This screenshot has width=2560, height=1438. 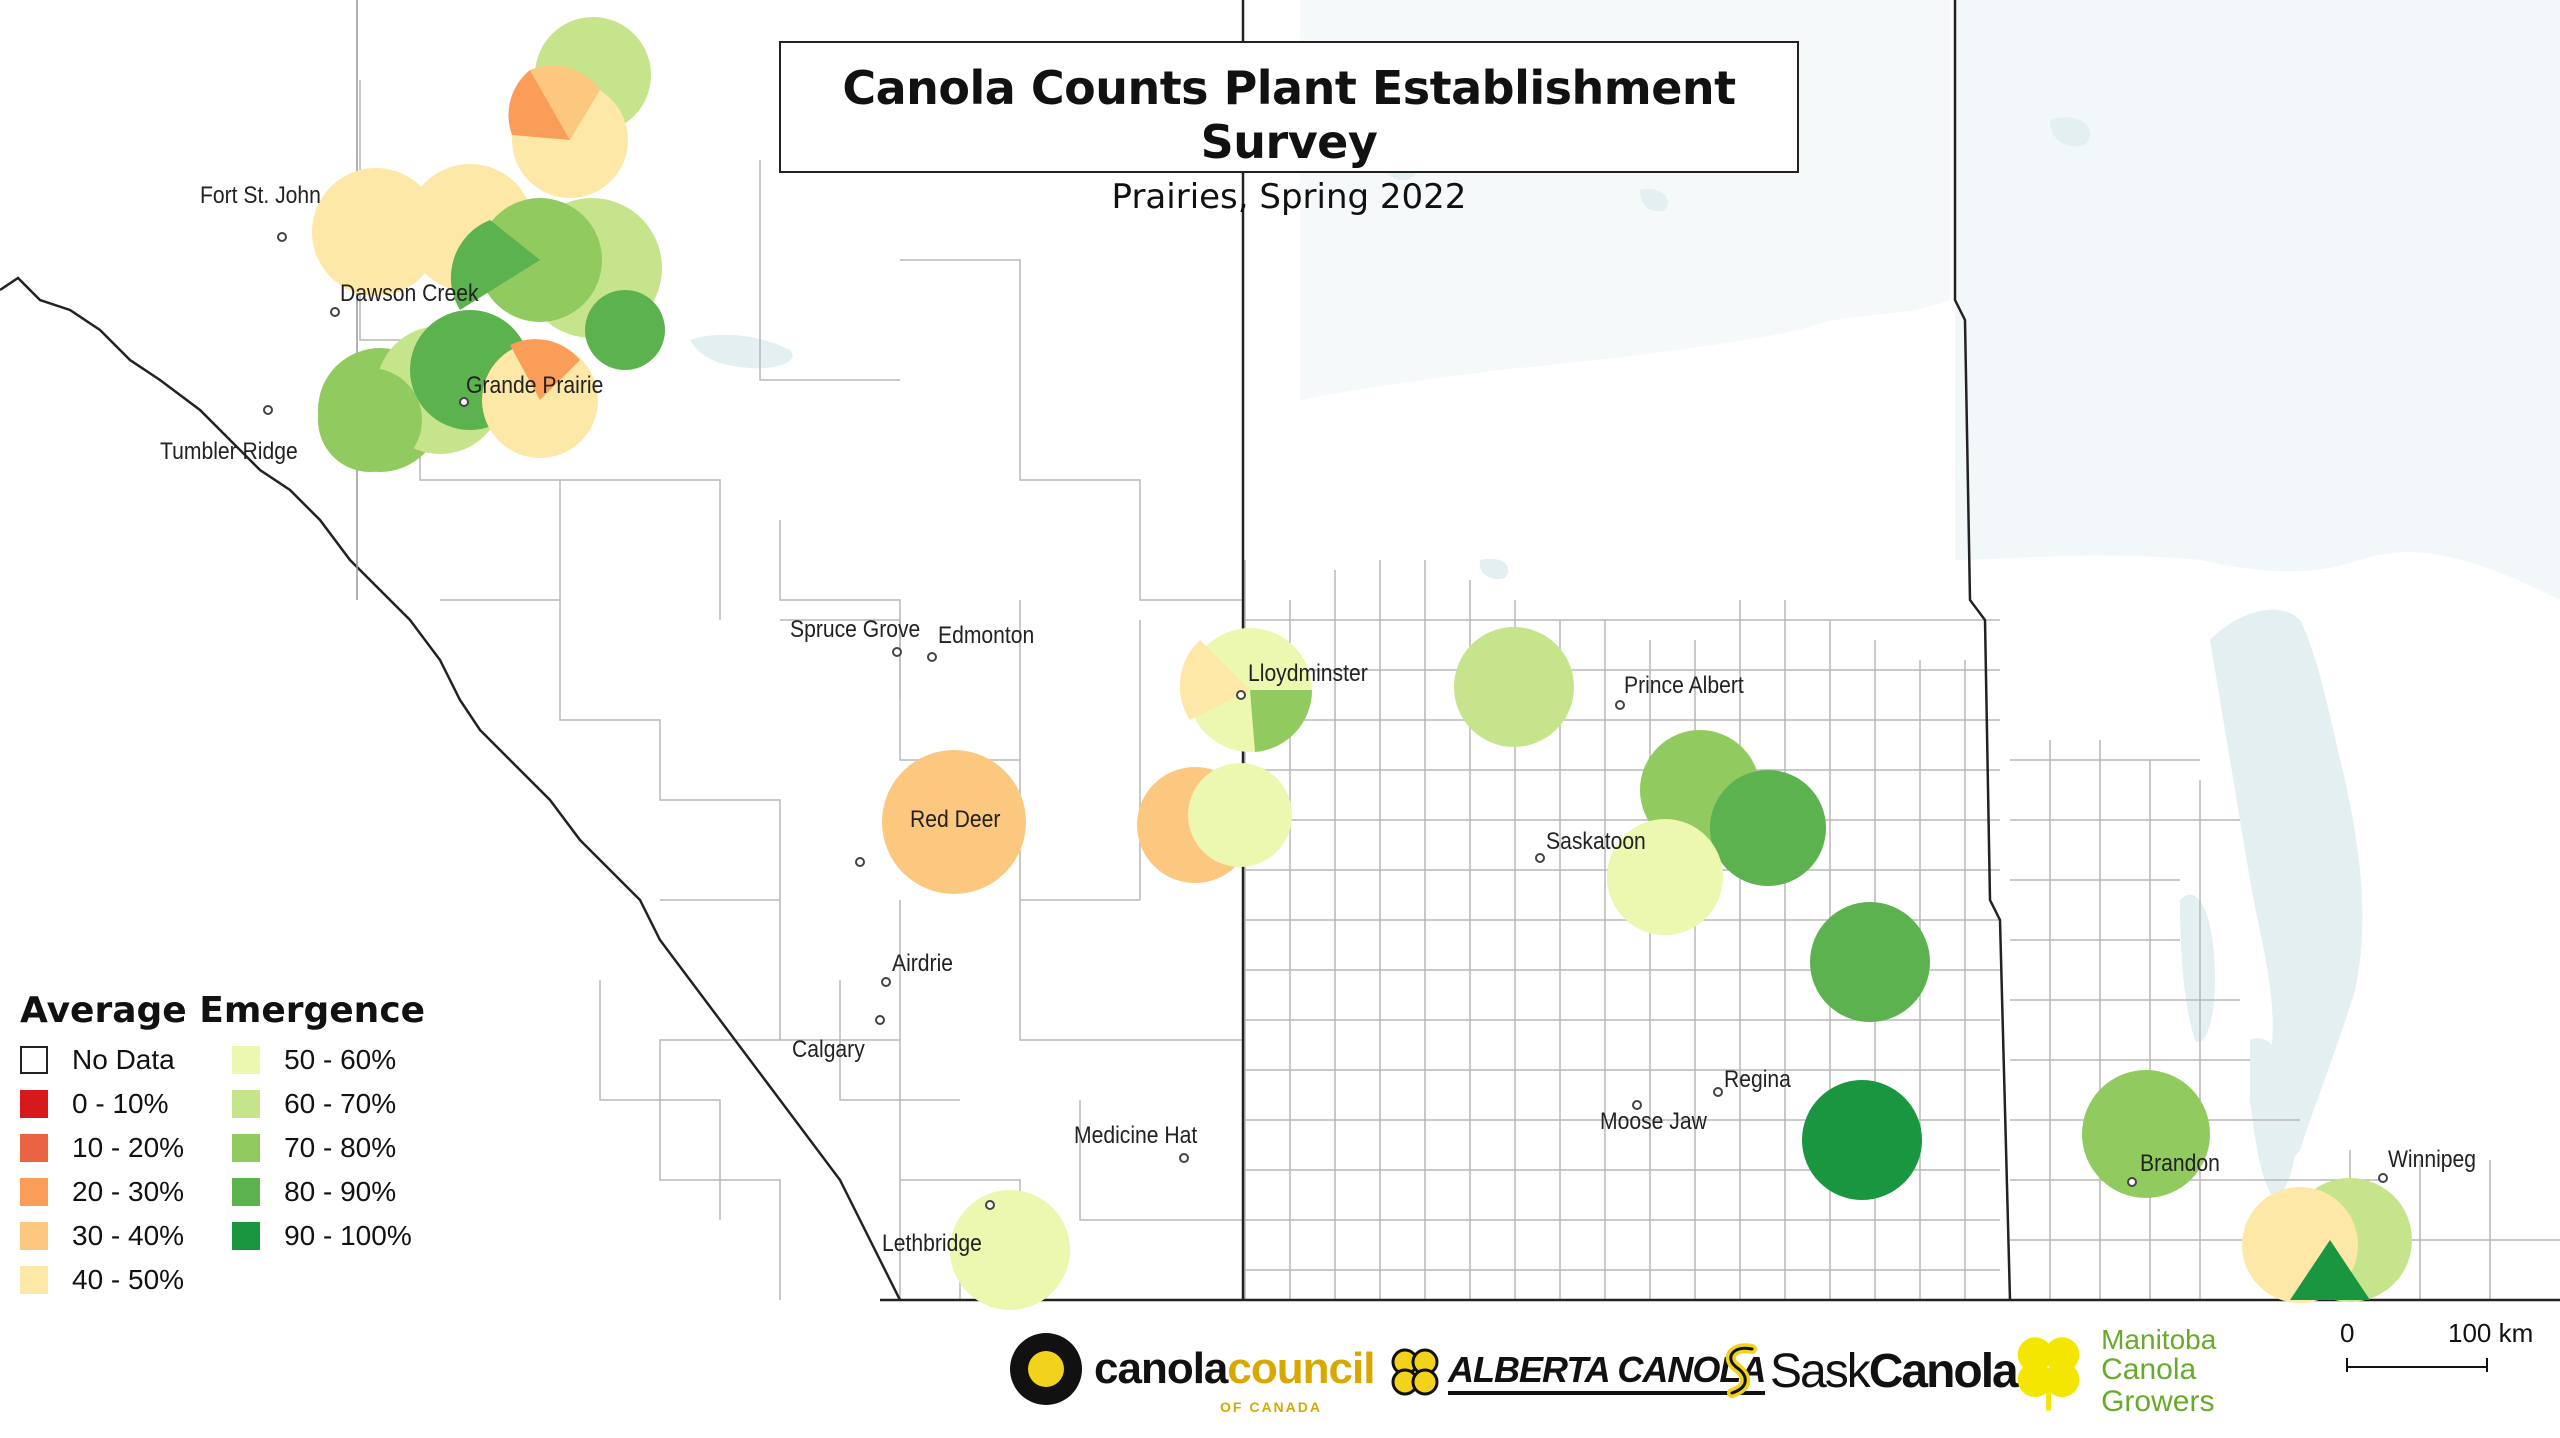 What do you see at coordinates (1684, 685) in the screenshot?
I see `city-label-prince-albert: Prince Albert` at bounding box center [1684, 685].